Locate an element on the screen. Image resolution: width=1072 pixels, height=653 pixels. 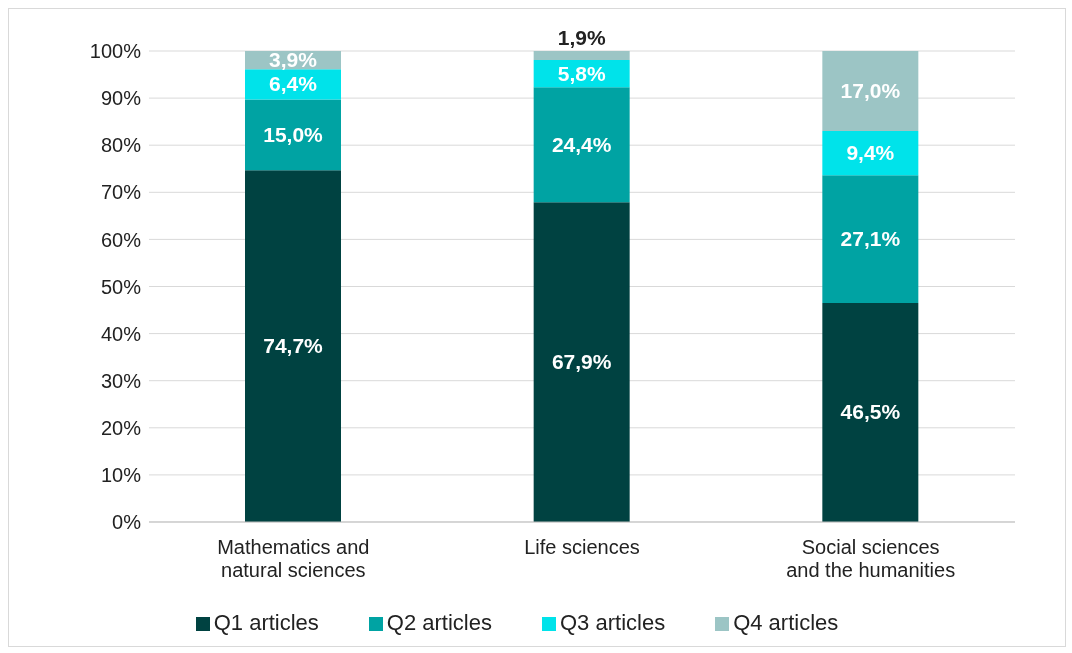
y-tick-label: 40% is located at coordinates (121, 333).